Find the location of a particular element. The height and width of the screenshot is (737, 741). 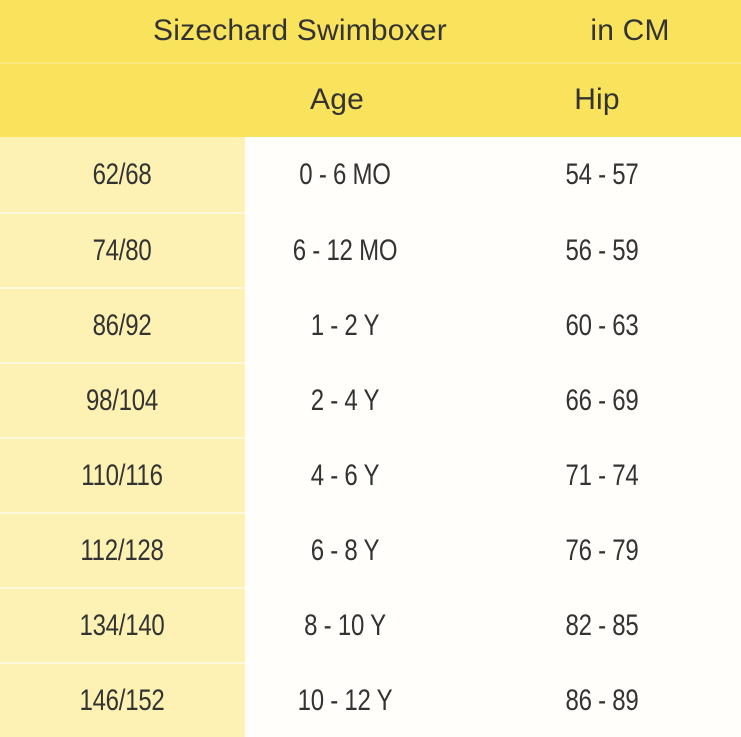

age-cell: 6 - 12 MO is located at coordinates (345, 250).